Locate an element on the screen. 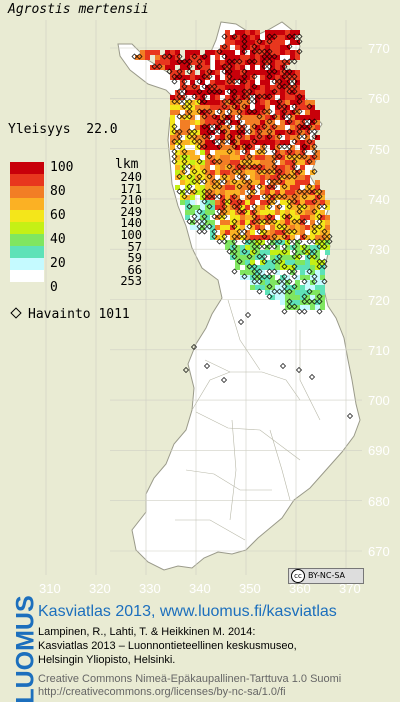 The height and width of the screenshot is (702, 400). legend-color-box is located at coordinates (27, 168).